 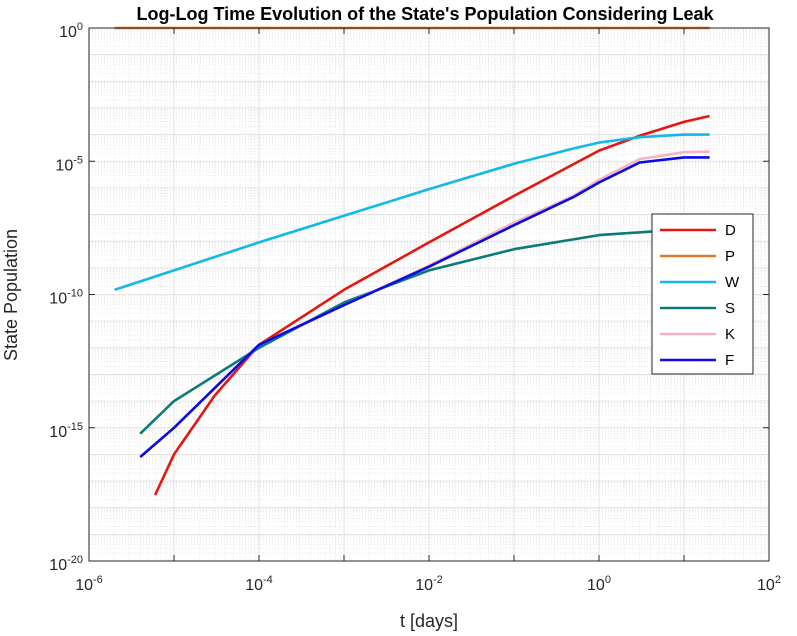 I want to click on y-tick-label: 10⁻¹⁵, so click(x=66, y=431).